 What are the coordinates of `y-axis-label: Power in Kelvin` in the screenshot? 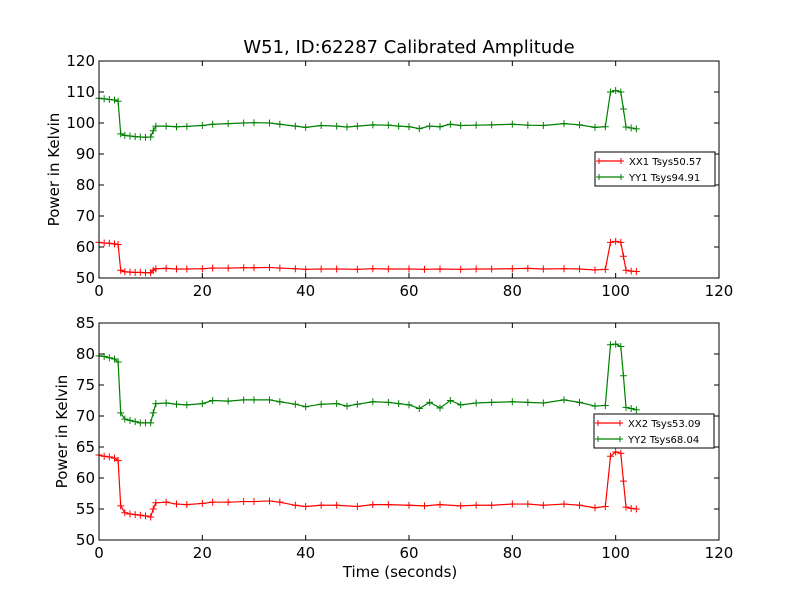 It's located at (62, 432).